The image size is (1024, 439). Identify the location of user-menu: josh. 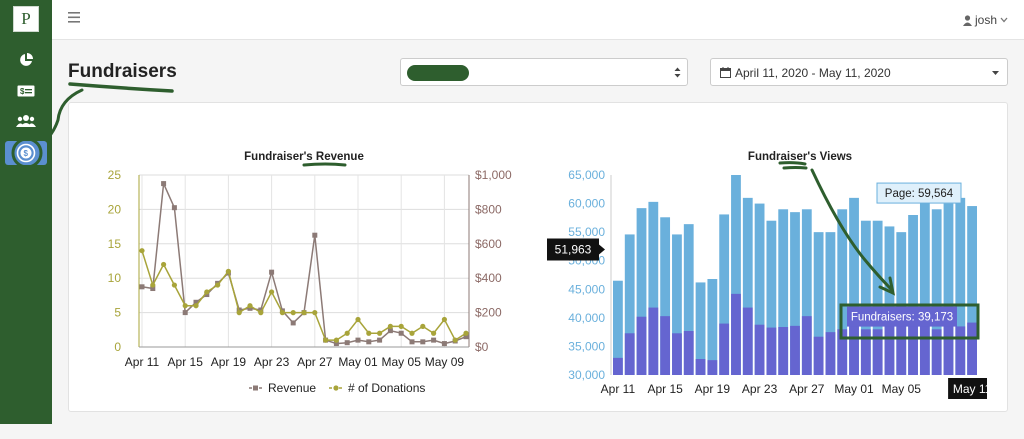
(985, 20).